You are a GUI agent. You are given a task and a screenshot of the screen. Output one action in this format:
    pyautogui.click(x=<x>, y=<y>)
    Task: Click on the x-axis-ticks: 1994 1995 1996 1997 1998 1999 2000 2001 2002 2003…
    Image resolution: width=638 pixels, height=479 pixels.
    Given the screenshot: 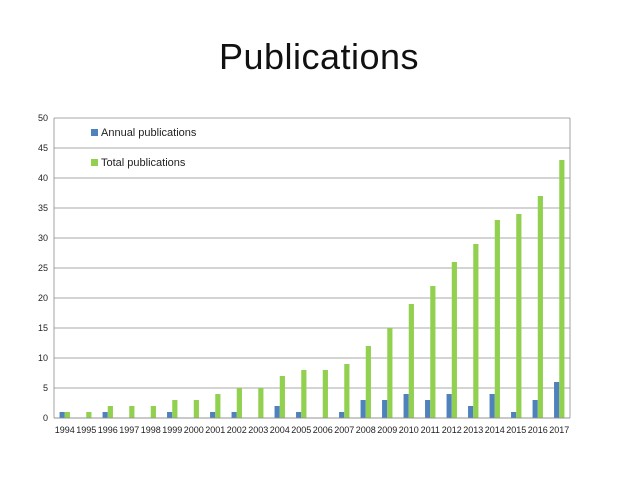 What is the action you would take?
    pyautogui.click(x=312, y=430)
    